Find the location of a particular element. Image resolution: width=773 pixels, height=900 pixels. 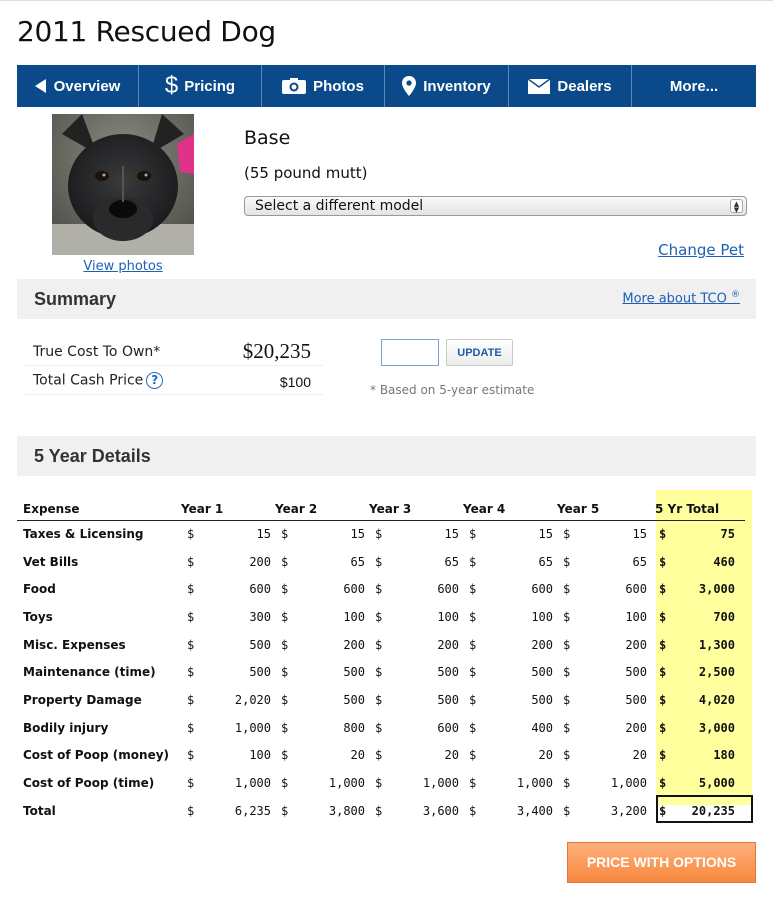

model-description: (55 pound mutt) is located at coordinates (306, 173).